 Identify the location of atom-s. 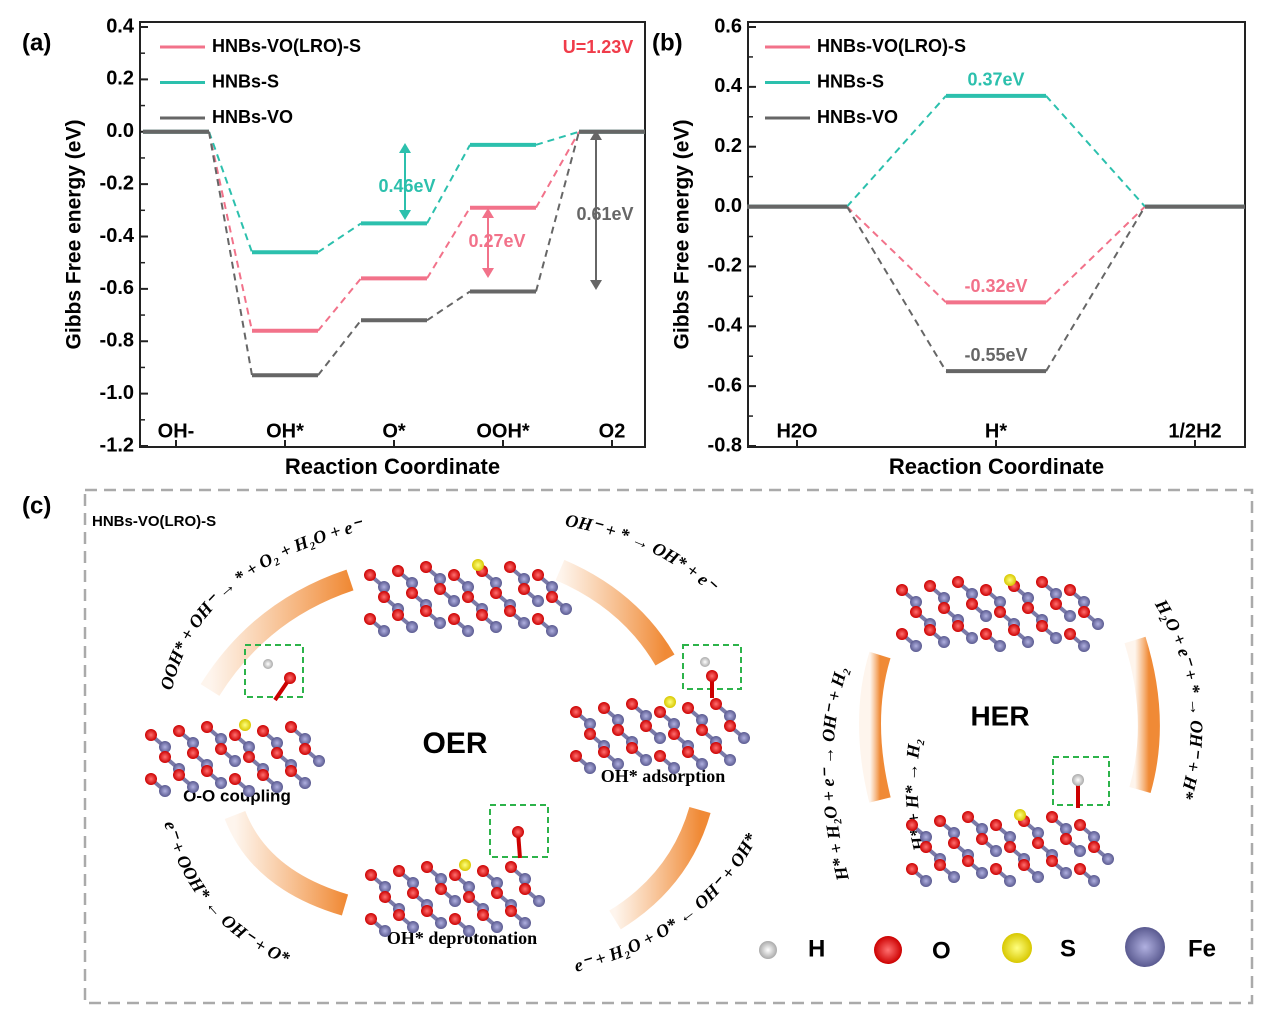
(1017, 948).